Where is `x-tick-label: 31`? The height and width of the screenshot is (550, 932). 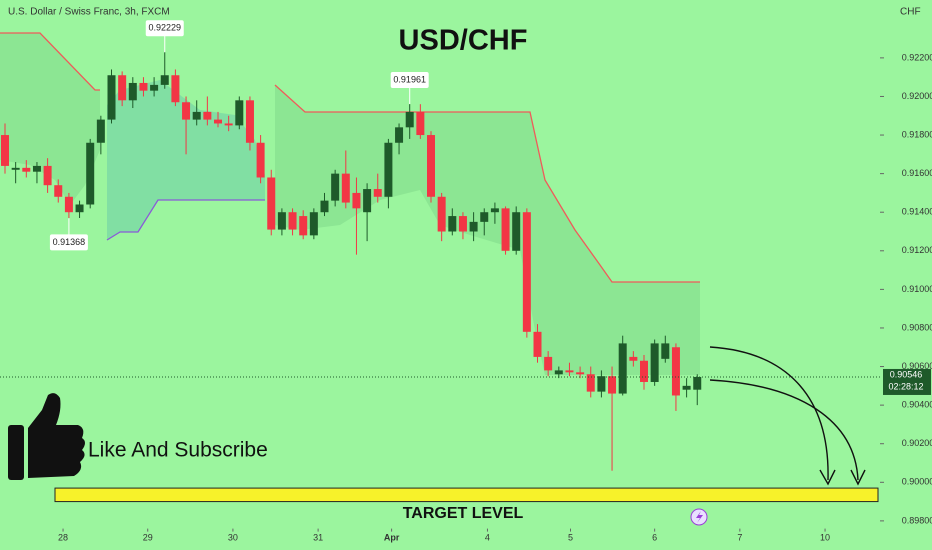
x-tick-label: 31 is located at coordinates (318, 537).